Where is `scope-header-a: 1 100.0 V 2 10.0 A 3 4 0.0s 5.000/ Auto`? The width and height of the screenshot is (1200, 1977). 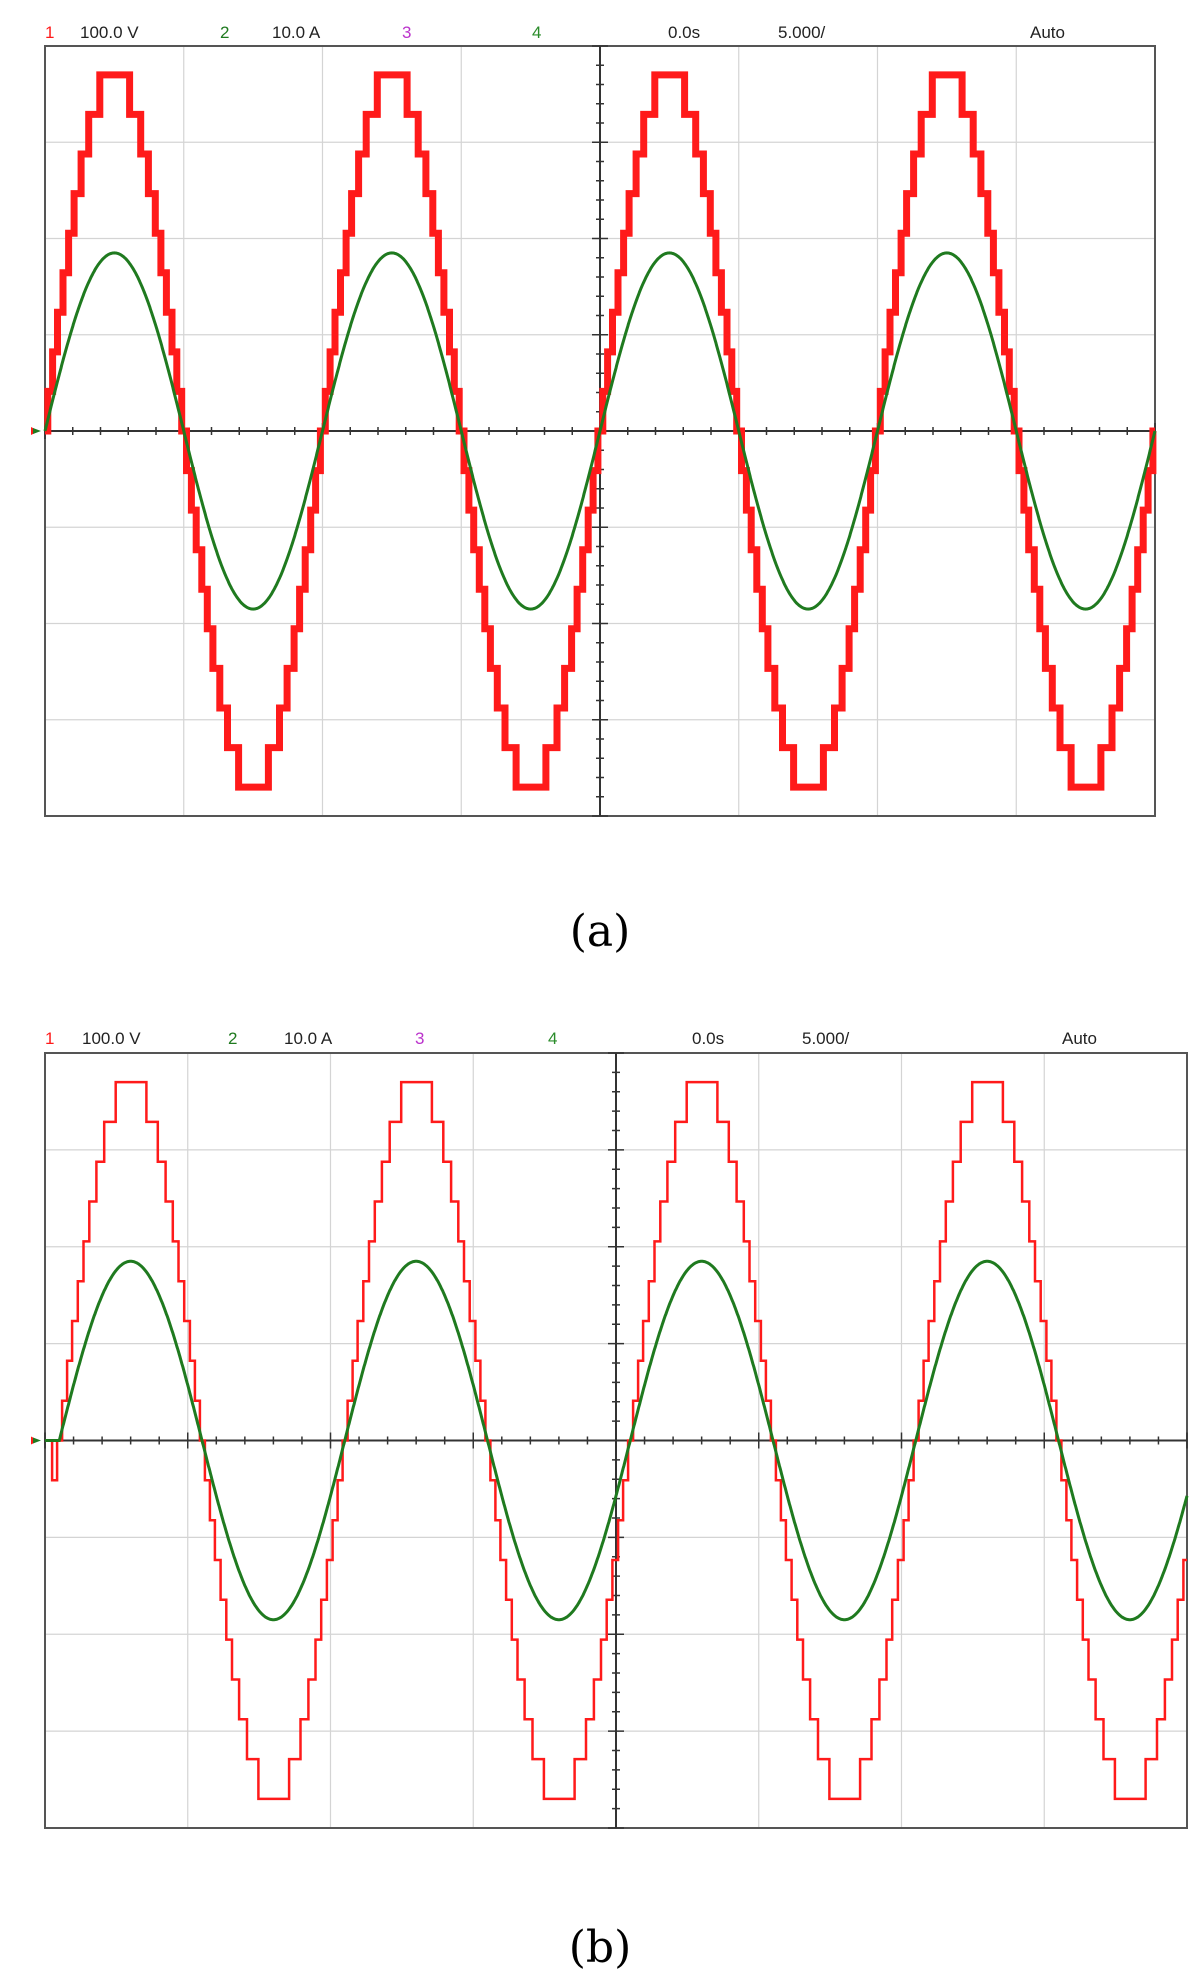
scope-header-a: 1 100.0 V 2 10.0 A 3 4 0.0s 5.000/ Auto is located at coordinates (555, 32).